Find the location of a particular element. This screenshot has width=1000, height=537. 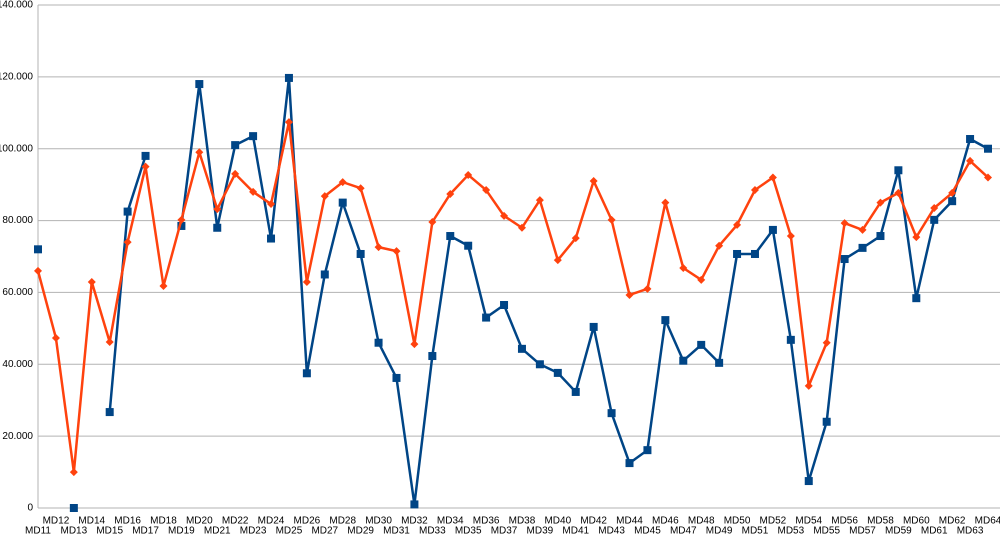

x-tick-label: MD38 is located at coordinates (522, 521).